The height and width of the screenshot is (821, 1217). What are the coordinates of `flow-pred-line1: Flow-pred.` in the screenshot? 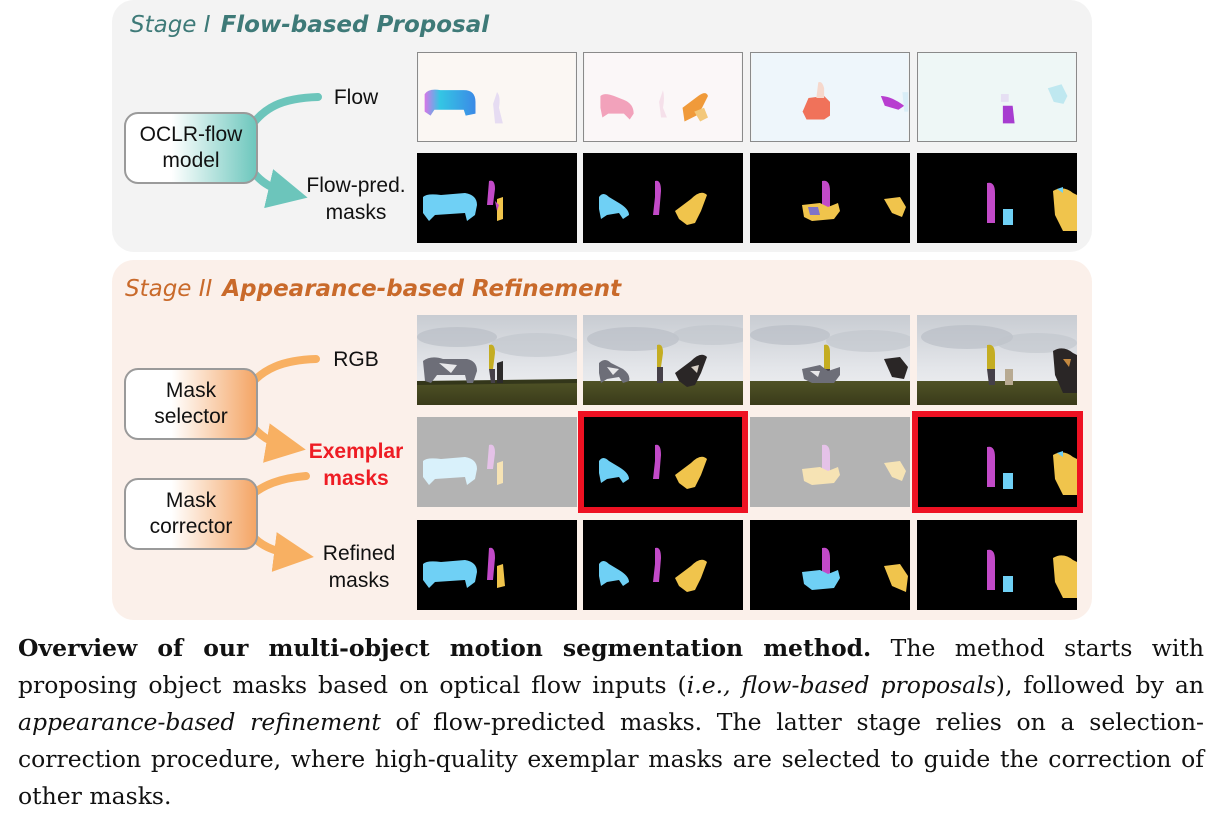 It's located at (356, 185).